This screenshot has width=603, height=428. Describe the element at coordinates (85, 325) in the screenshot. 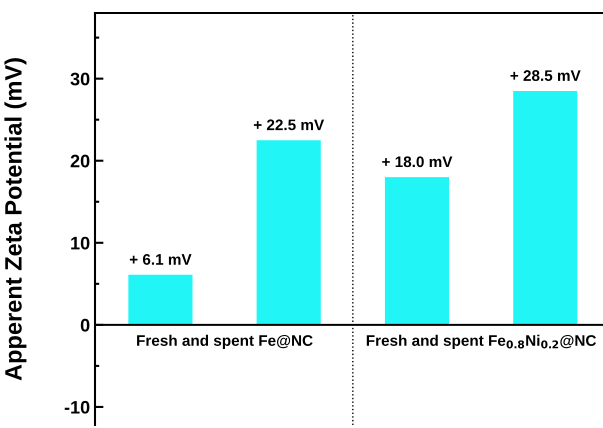

I see `y-tick-label: 0` at that location.